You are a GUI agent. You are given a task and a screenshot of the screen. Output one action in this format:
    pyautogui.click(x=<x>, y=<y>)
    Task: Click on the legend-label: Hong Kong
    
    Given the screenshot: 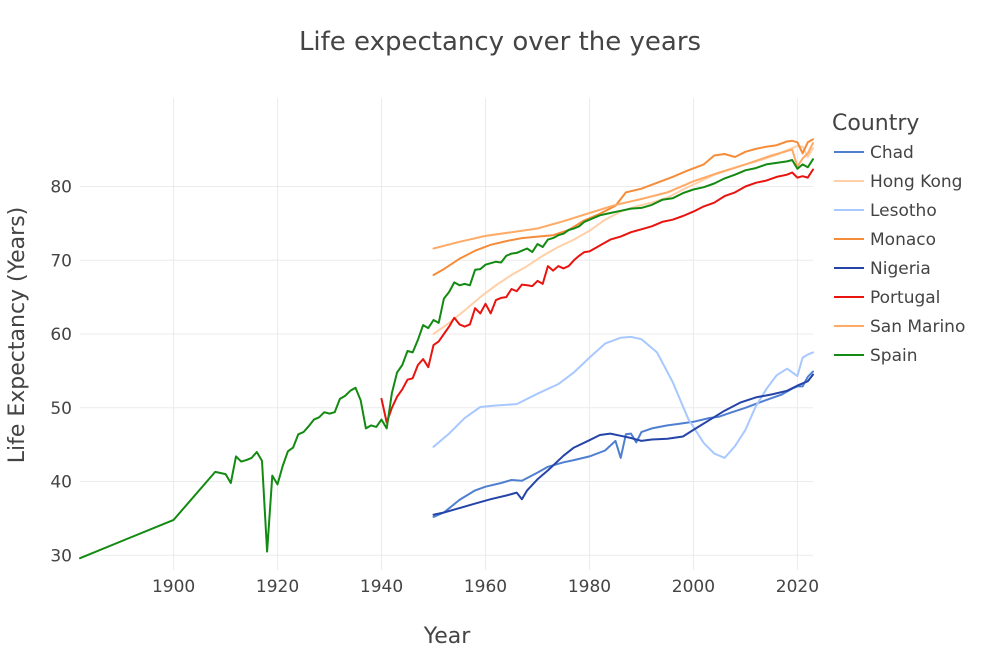 What is the action you would take?
    pyautogui.click(x=916, y=182)
    